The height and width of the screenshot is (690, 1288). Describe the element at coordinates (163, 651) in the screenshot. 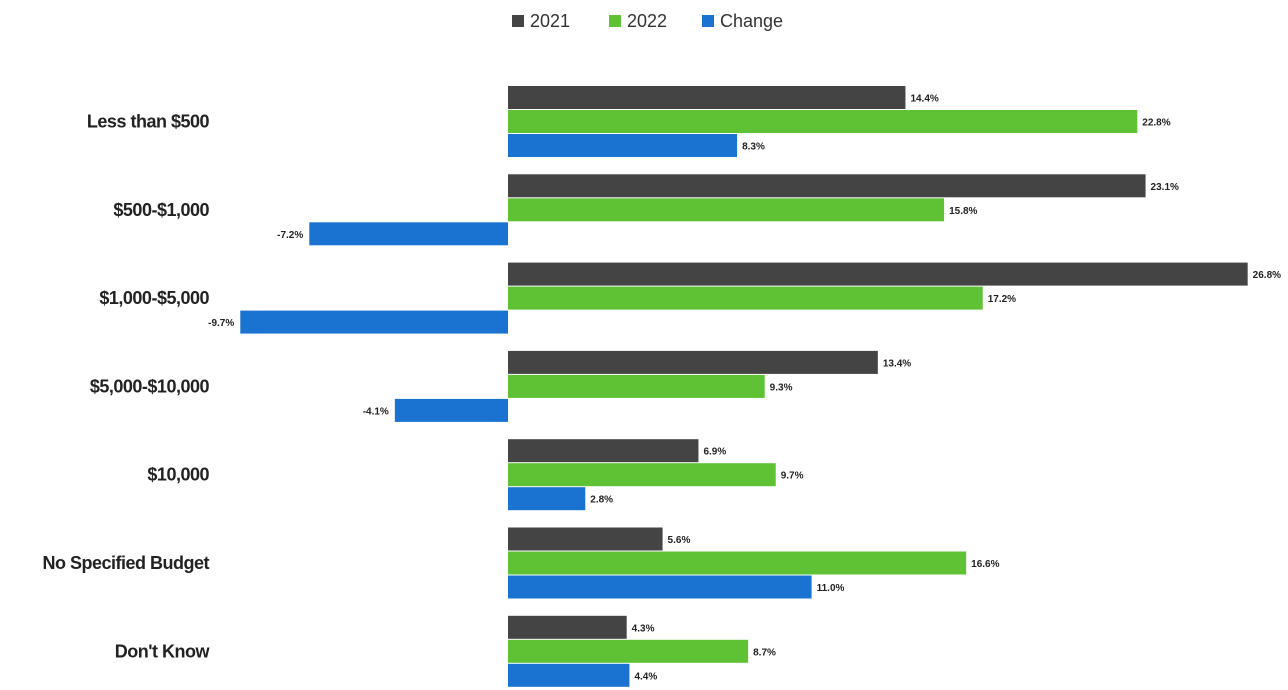

I see `category-label: Don't Know` at that location.